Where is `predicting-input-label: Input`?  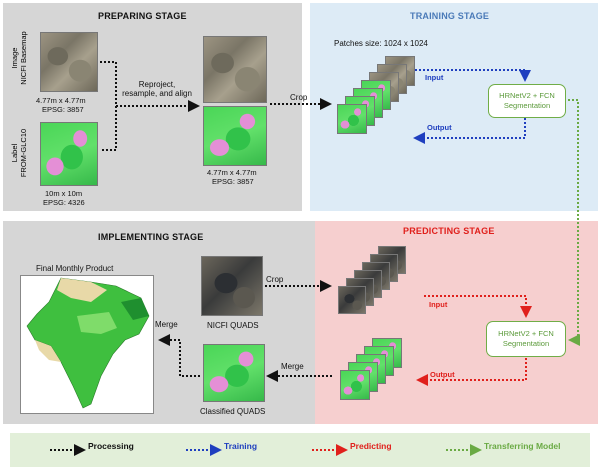
predicting-input-label: Input is located at coordinates (438, 304).